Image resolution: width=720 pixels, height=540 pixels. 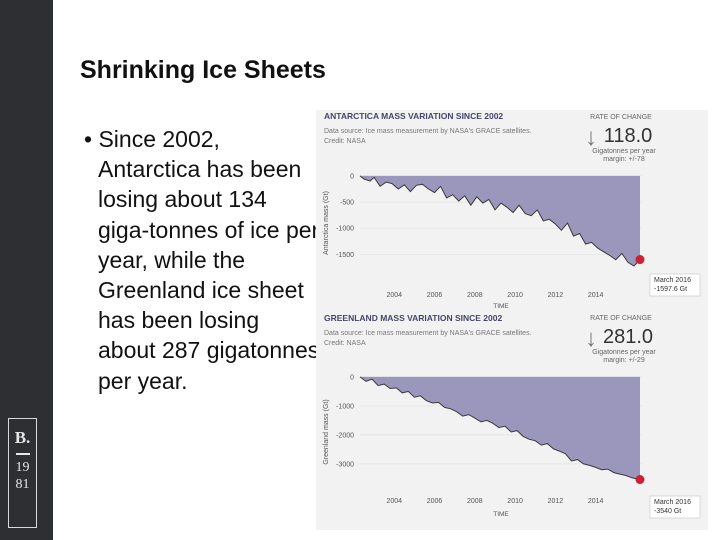 I want to click on antarctica-rate-value: 118.0, so click(x=628, y=136).